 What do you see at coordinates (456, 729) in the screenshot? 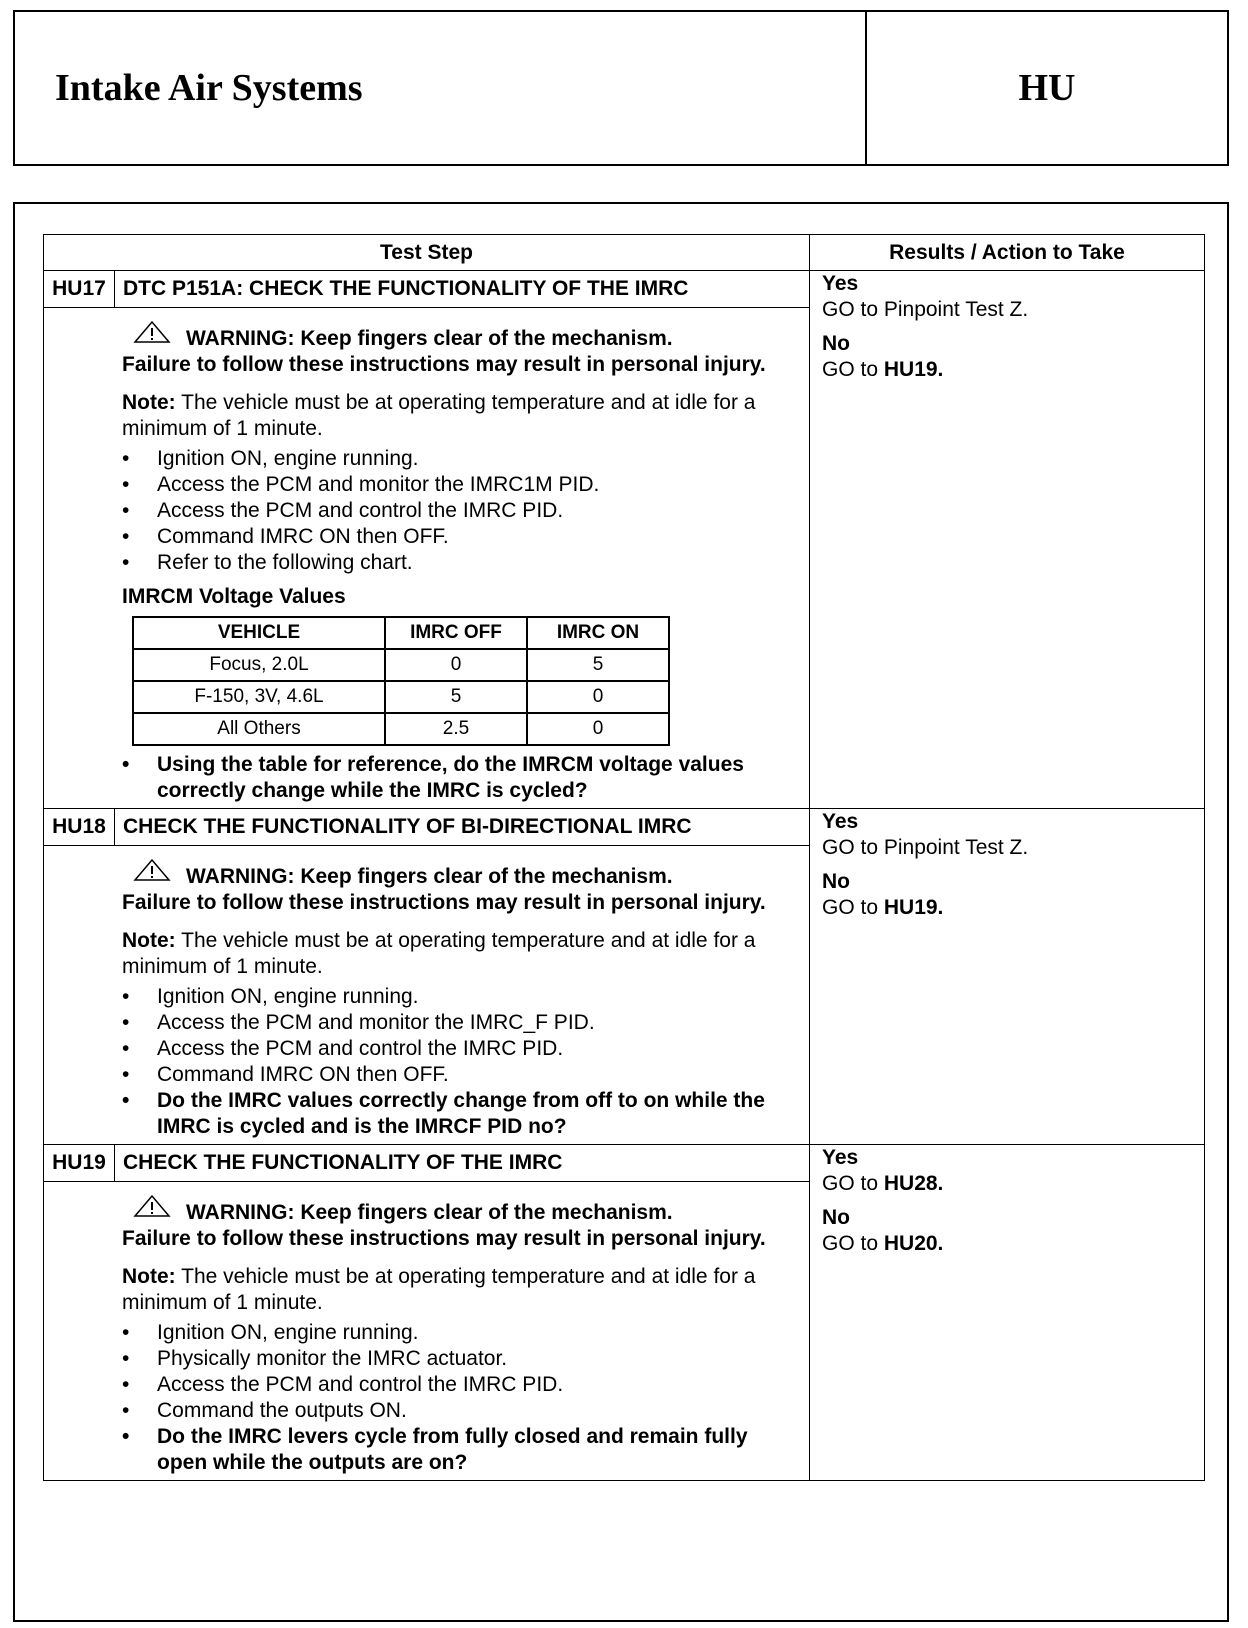
I see `voltage-table-cell: 2.5` at bounding box center [456, 729].